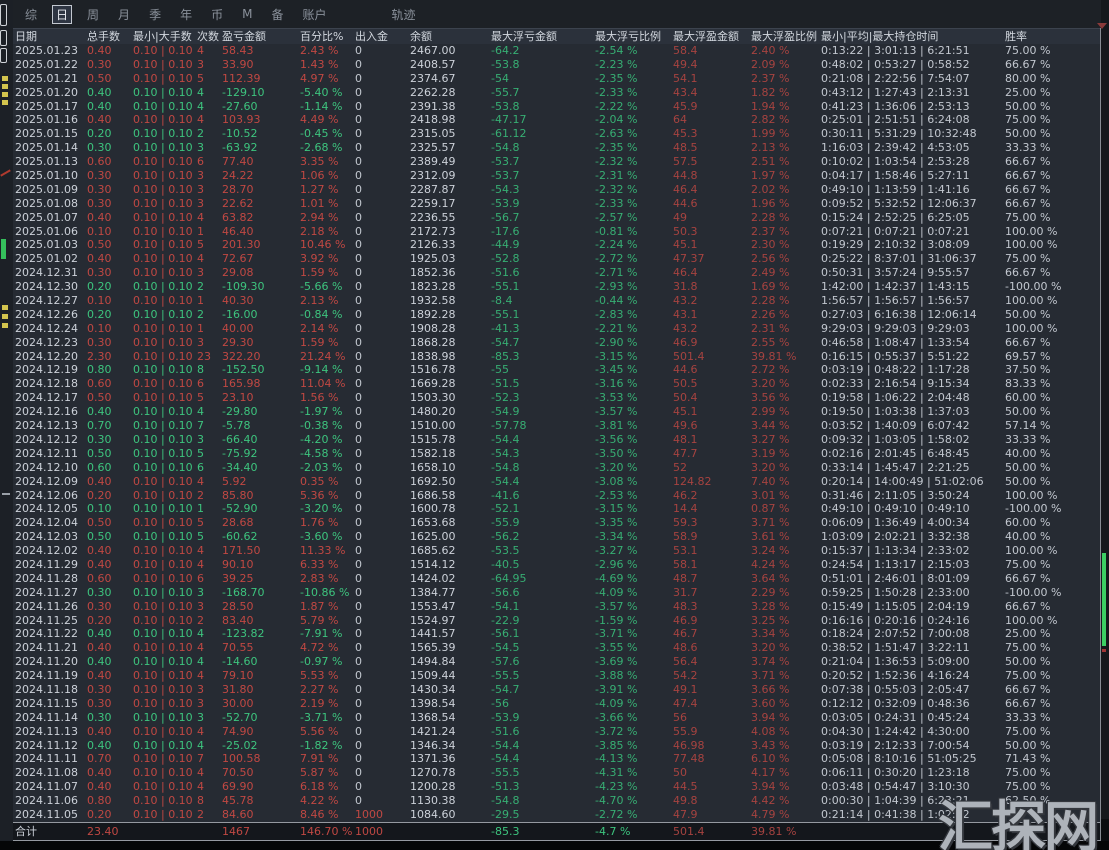  I want to click on menu-item-5: 年, so click(186, 14).